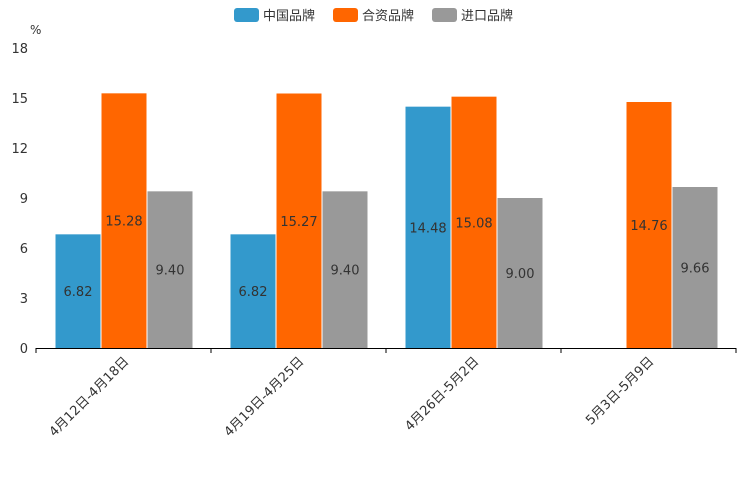 The height and width of the screenshot is (496, 744). Describe the element at coordinates (24, 299) in the screenshot. I see `y-tick-label: 3` at that location.